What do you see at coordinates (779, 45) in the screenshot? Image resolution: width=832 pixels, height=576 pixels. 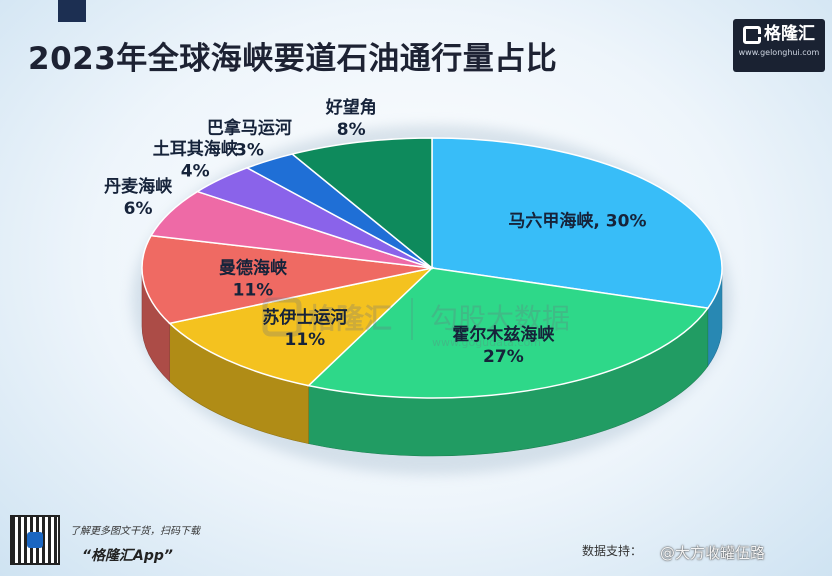 I see `brand-logo: 格隆汇 www.gelonghui.com` at bounding box center [779, 45].